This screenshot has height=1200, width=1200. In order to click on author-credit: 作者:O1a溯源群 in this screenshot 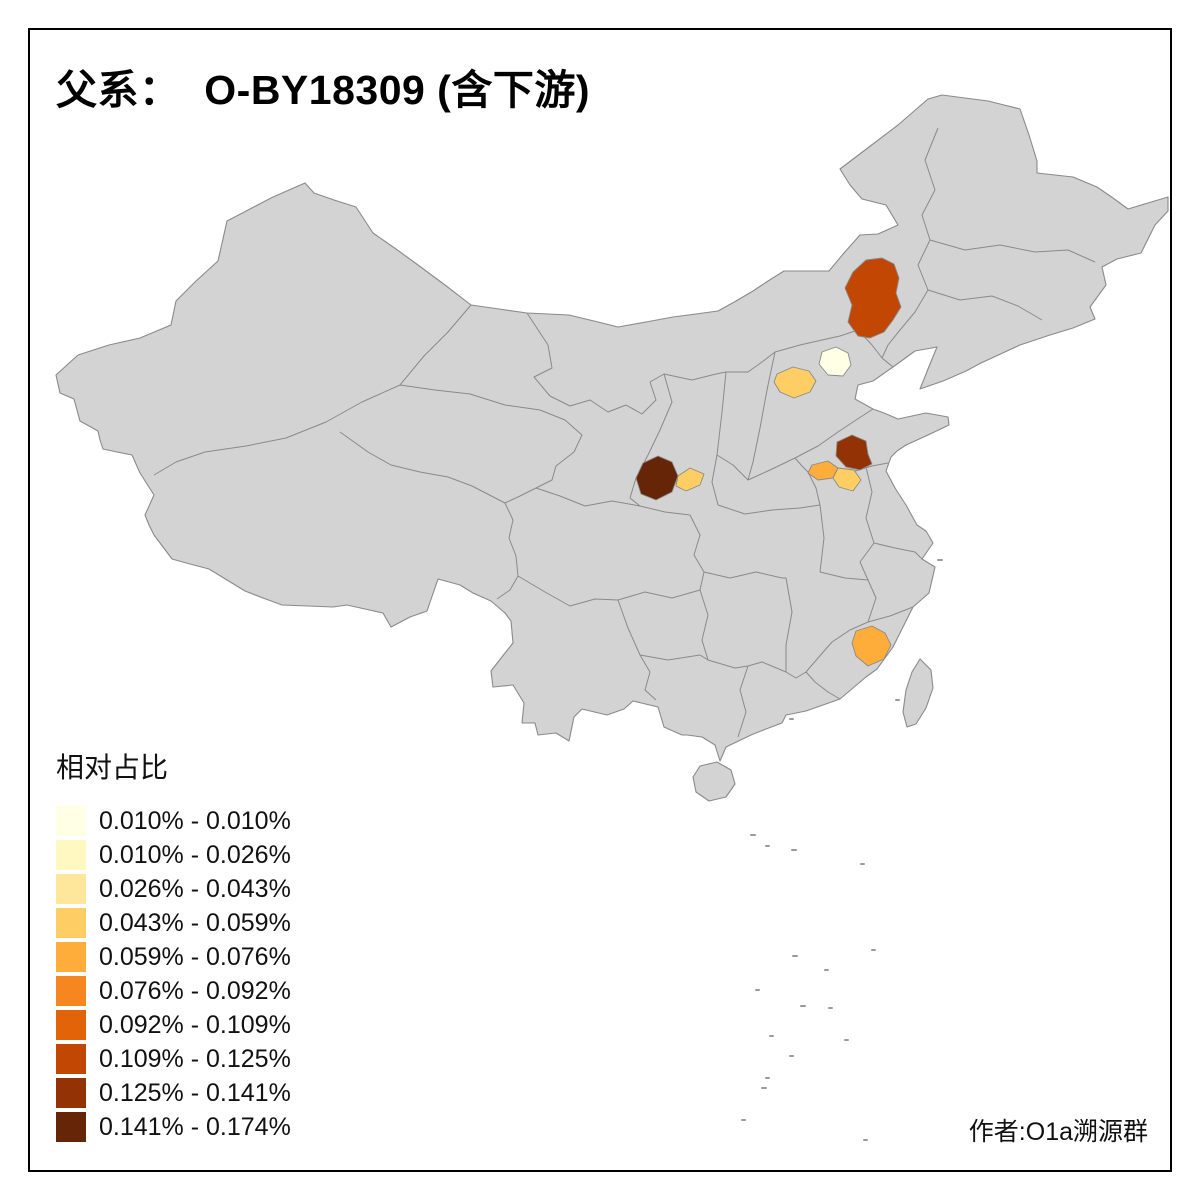, I will do `click(1058, 1132)`.